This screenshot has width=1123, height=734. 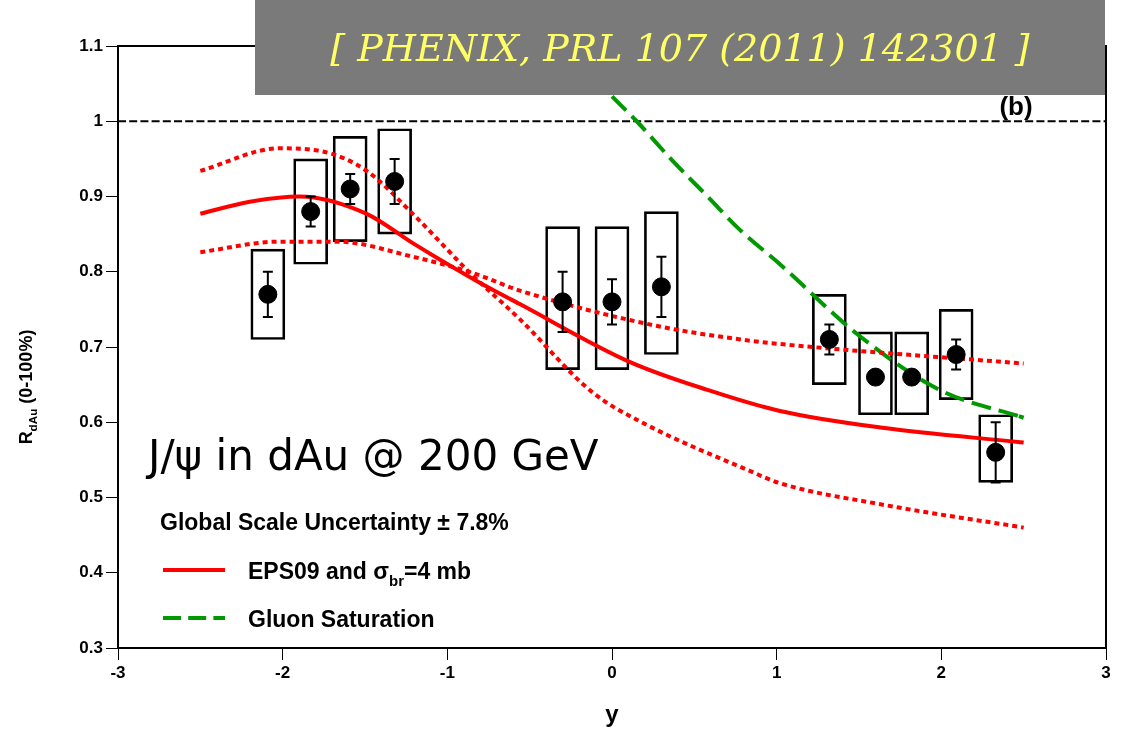 I want to click on y-tick-label: 0.6, so click(x=91, y=421).